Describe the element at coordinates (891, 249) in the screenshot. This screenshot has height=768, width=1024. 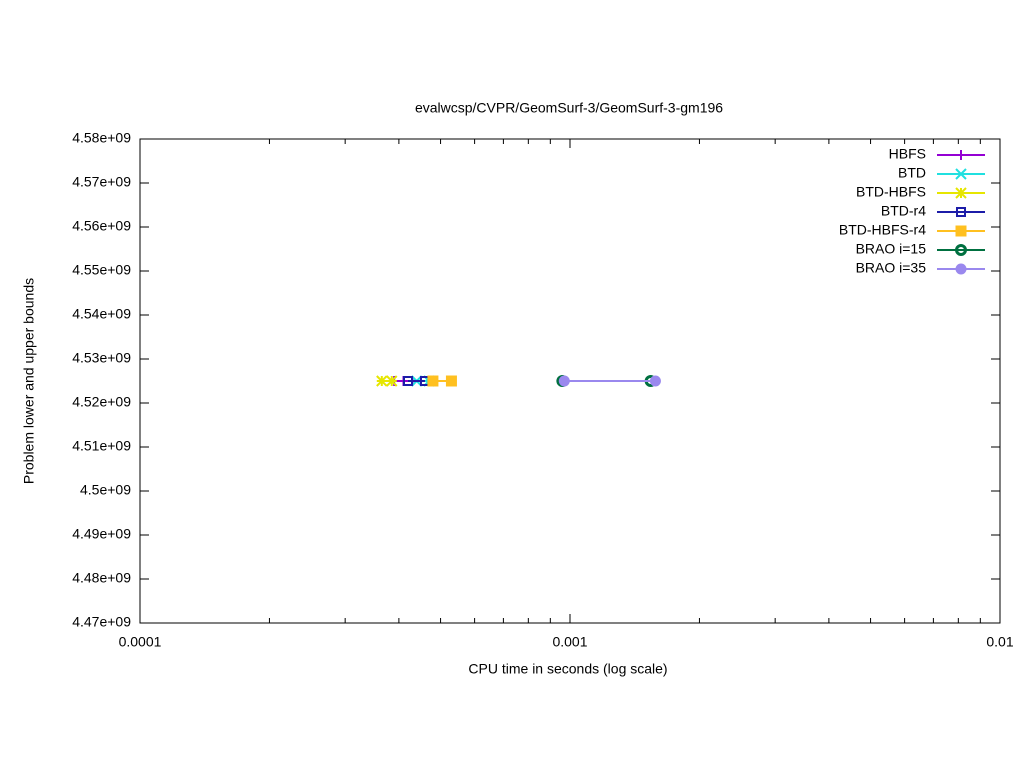
I see `legend-label: BRAO i=15` at that location.